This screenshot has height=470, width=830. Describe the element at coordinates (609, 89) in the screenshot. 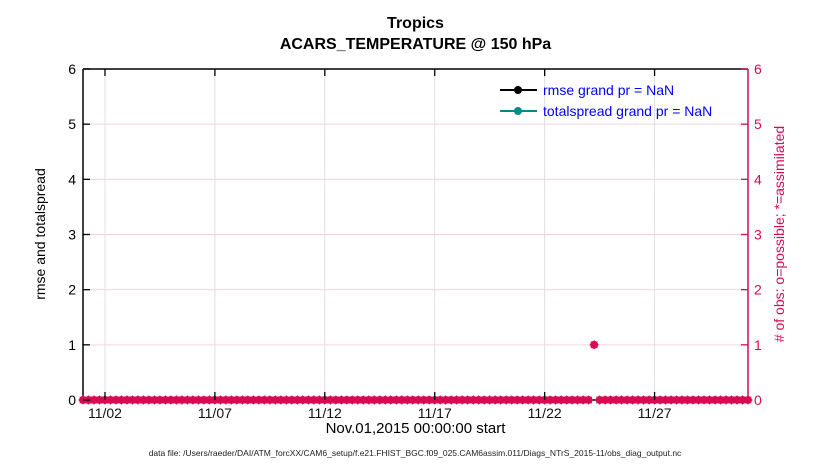

I see `legend-label-rmse: rmse grand pr = NaN` at that location.